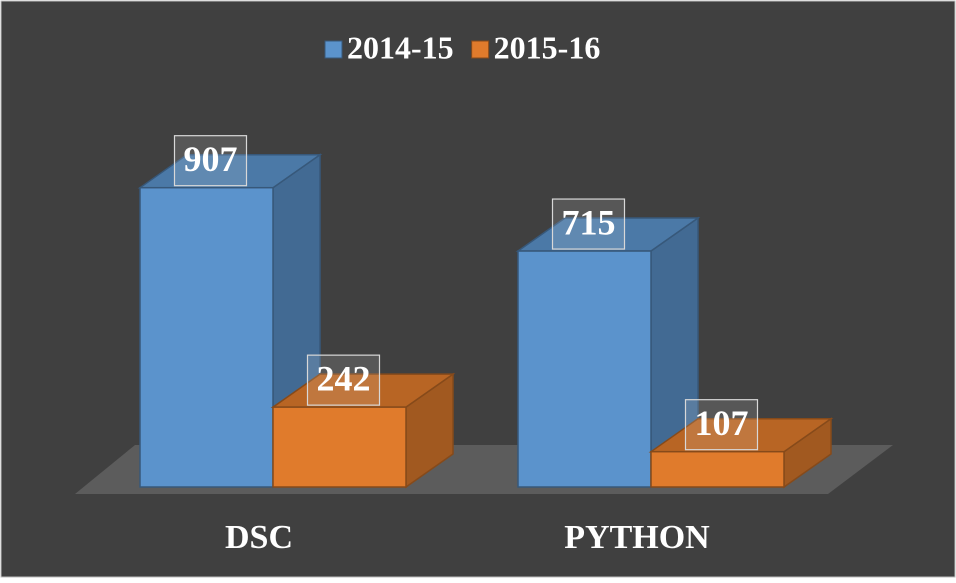  I want to click on x-tick-label: DSC, so click(259, 537).